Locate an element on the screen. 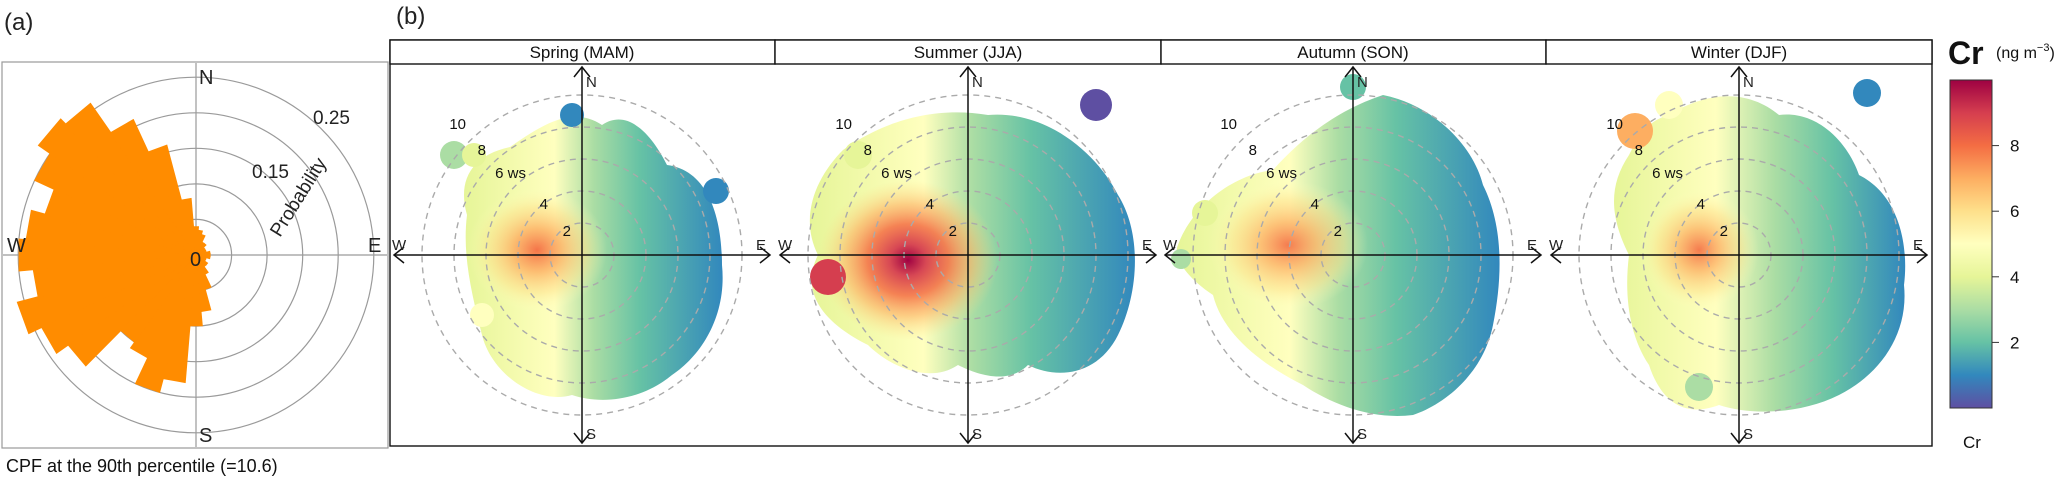 The width and height of the screenshot is (2067, 477). hotspot-winter is located at coordinates (1699, 250).